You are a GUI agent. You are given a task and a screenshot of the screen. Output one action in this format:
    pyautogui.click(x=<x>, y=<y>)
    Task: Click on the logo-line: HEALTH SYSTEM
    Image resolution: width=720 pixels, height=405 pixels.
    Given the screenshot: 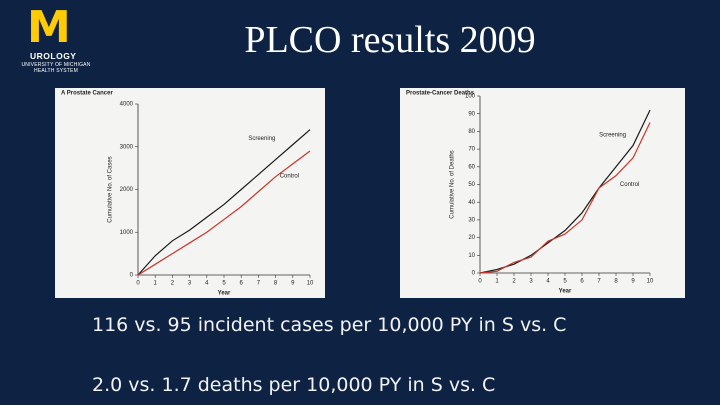 What is the action you would take?
    pyautogui.click(x=56, y=71)
    